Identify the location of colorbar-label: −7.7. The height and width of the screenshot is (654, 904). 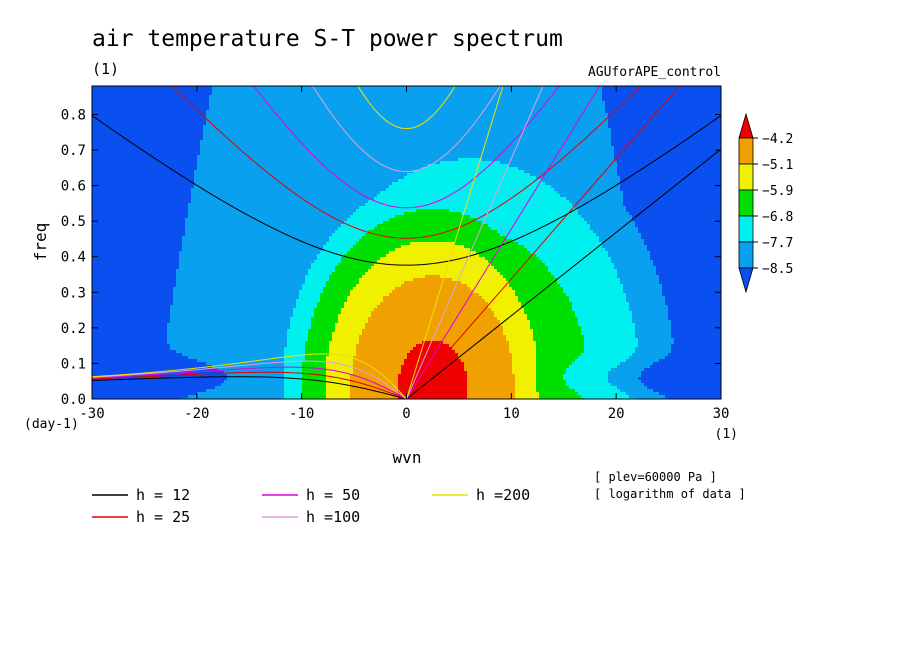
(777, 243).